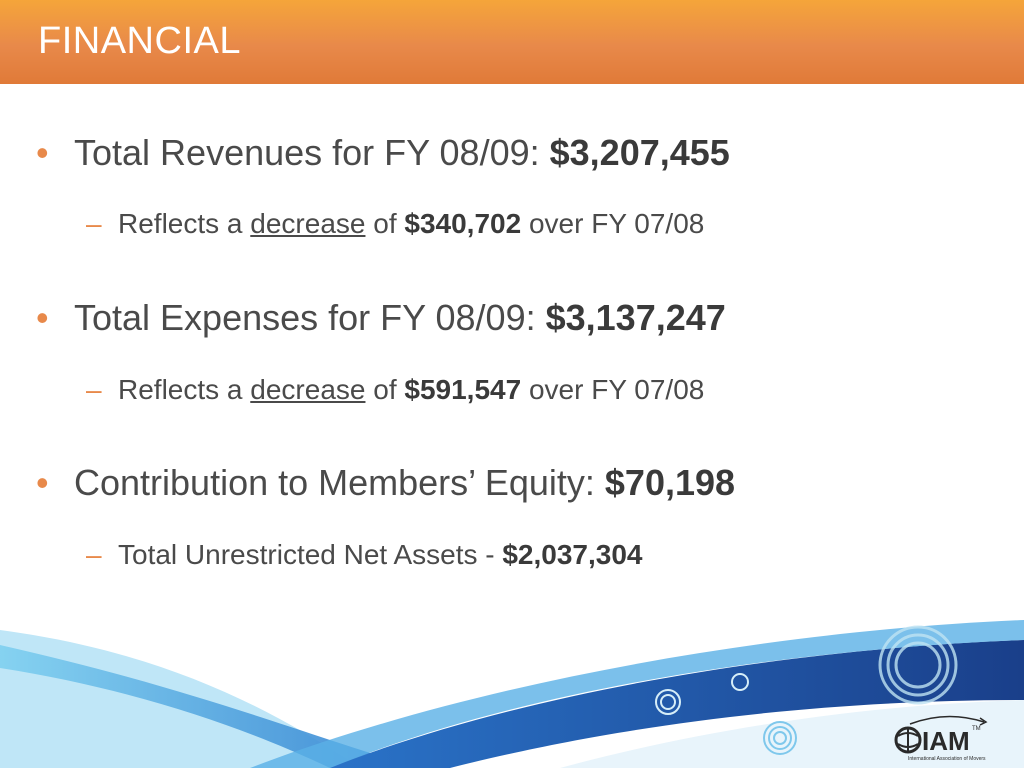 The height and width of the screenshot is (768, 1024). I want to click on sub-value: $2,037,304, so click(572, 554).